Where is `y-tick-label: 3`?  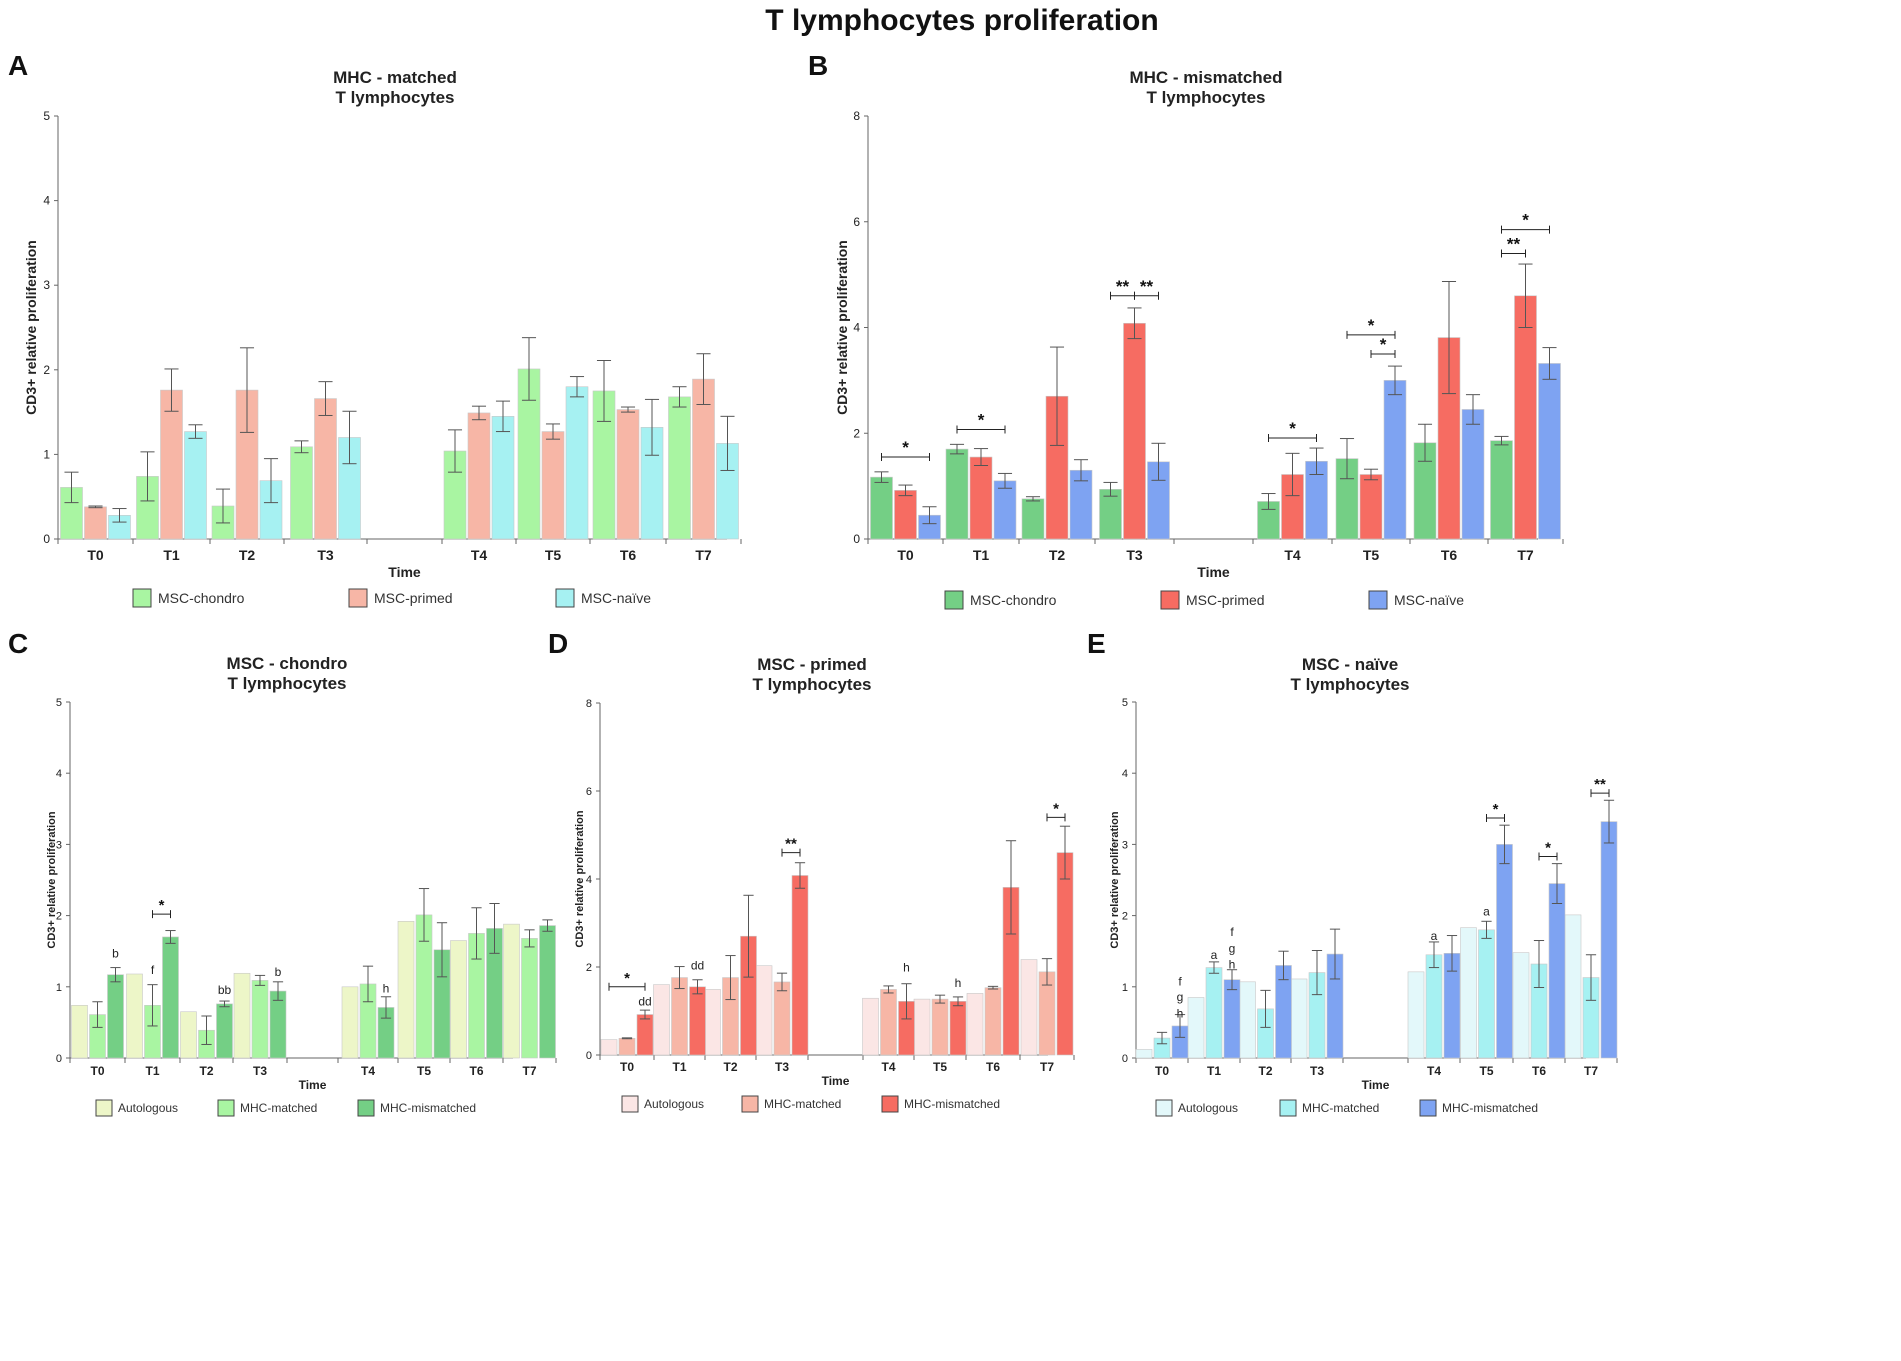
y-tick-label: 3 is located at coordinates (1125, 845).